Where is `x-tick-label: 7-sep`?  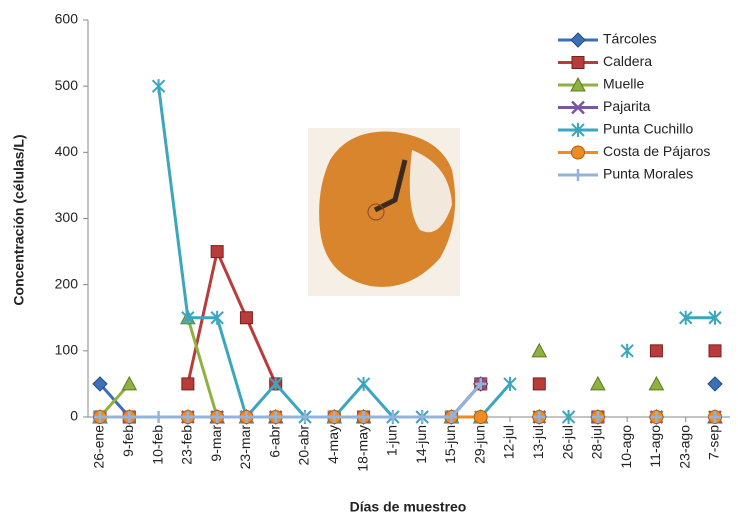 x-tick-label: 7-sep is located at coordinates (714, 442).